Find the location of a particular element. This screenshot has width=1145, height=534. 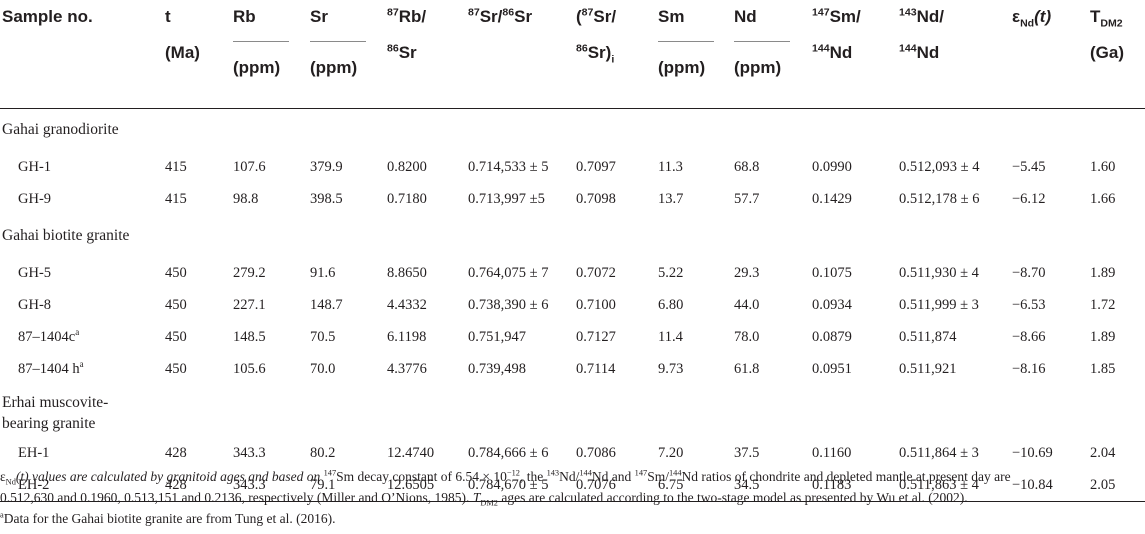

header-sm: Sm is located at coordinates (696, 21).